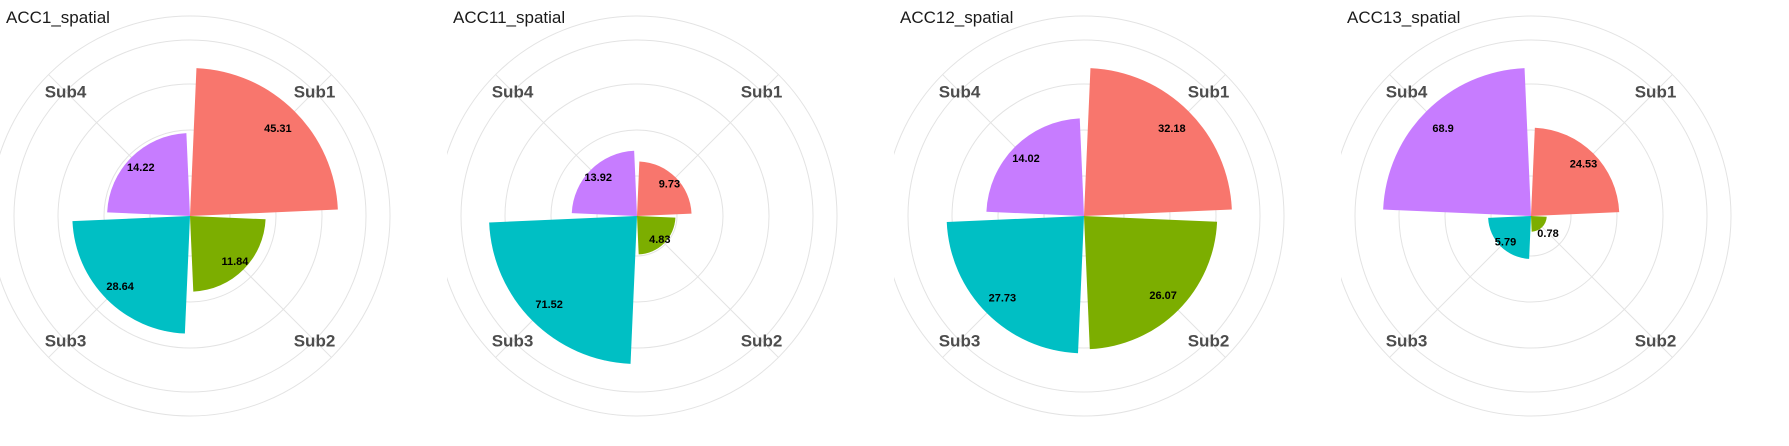 The height and width of the screenshot is (446, 1789). Describe the element at coordinates (509, 17) in the screenshot. I see `panel-title: ACC11_spatial` at that location.